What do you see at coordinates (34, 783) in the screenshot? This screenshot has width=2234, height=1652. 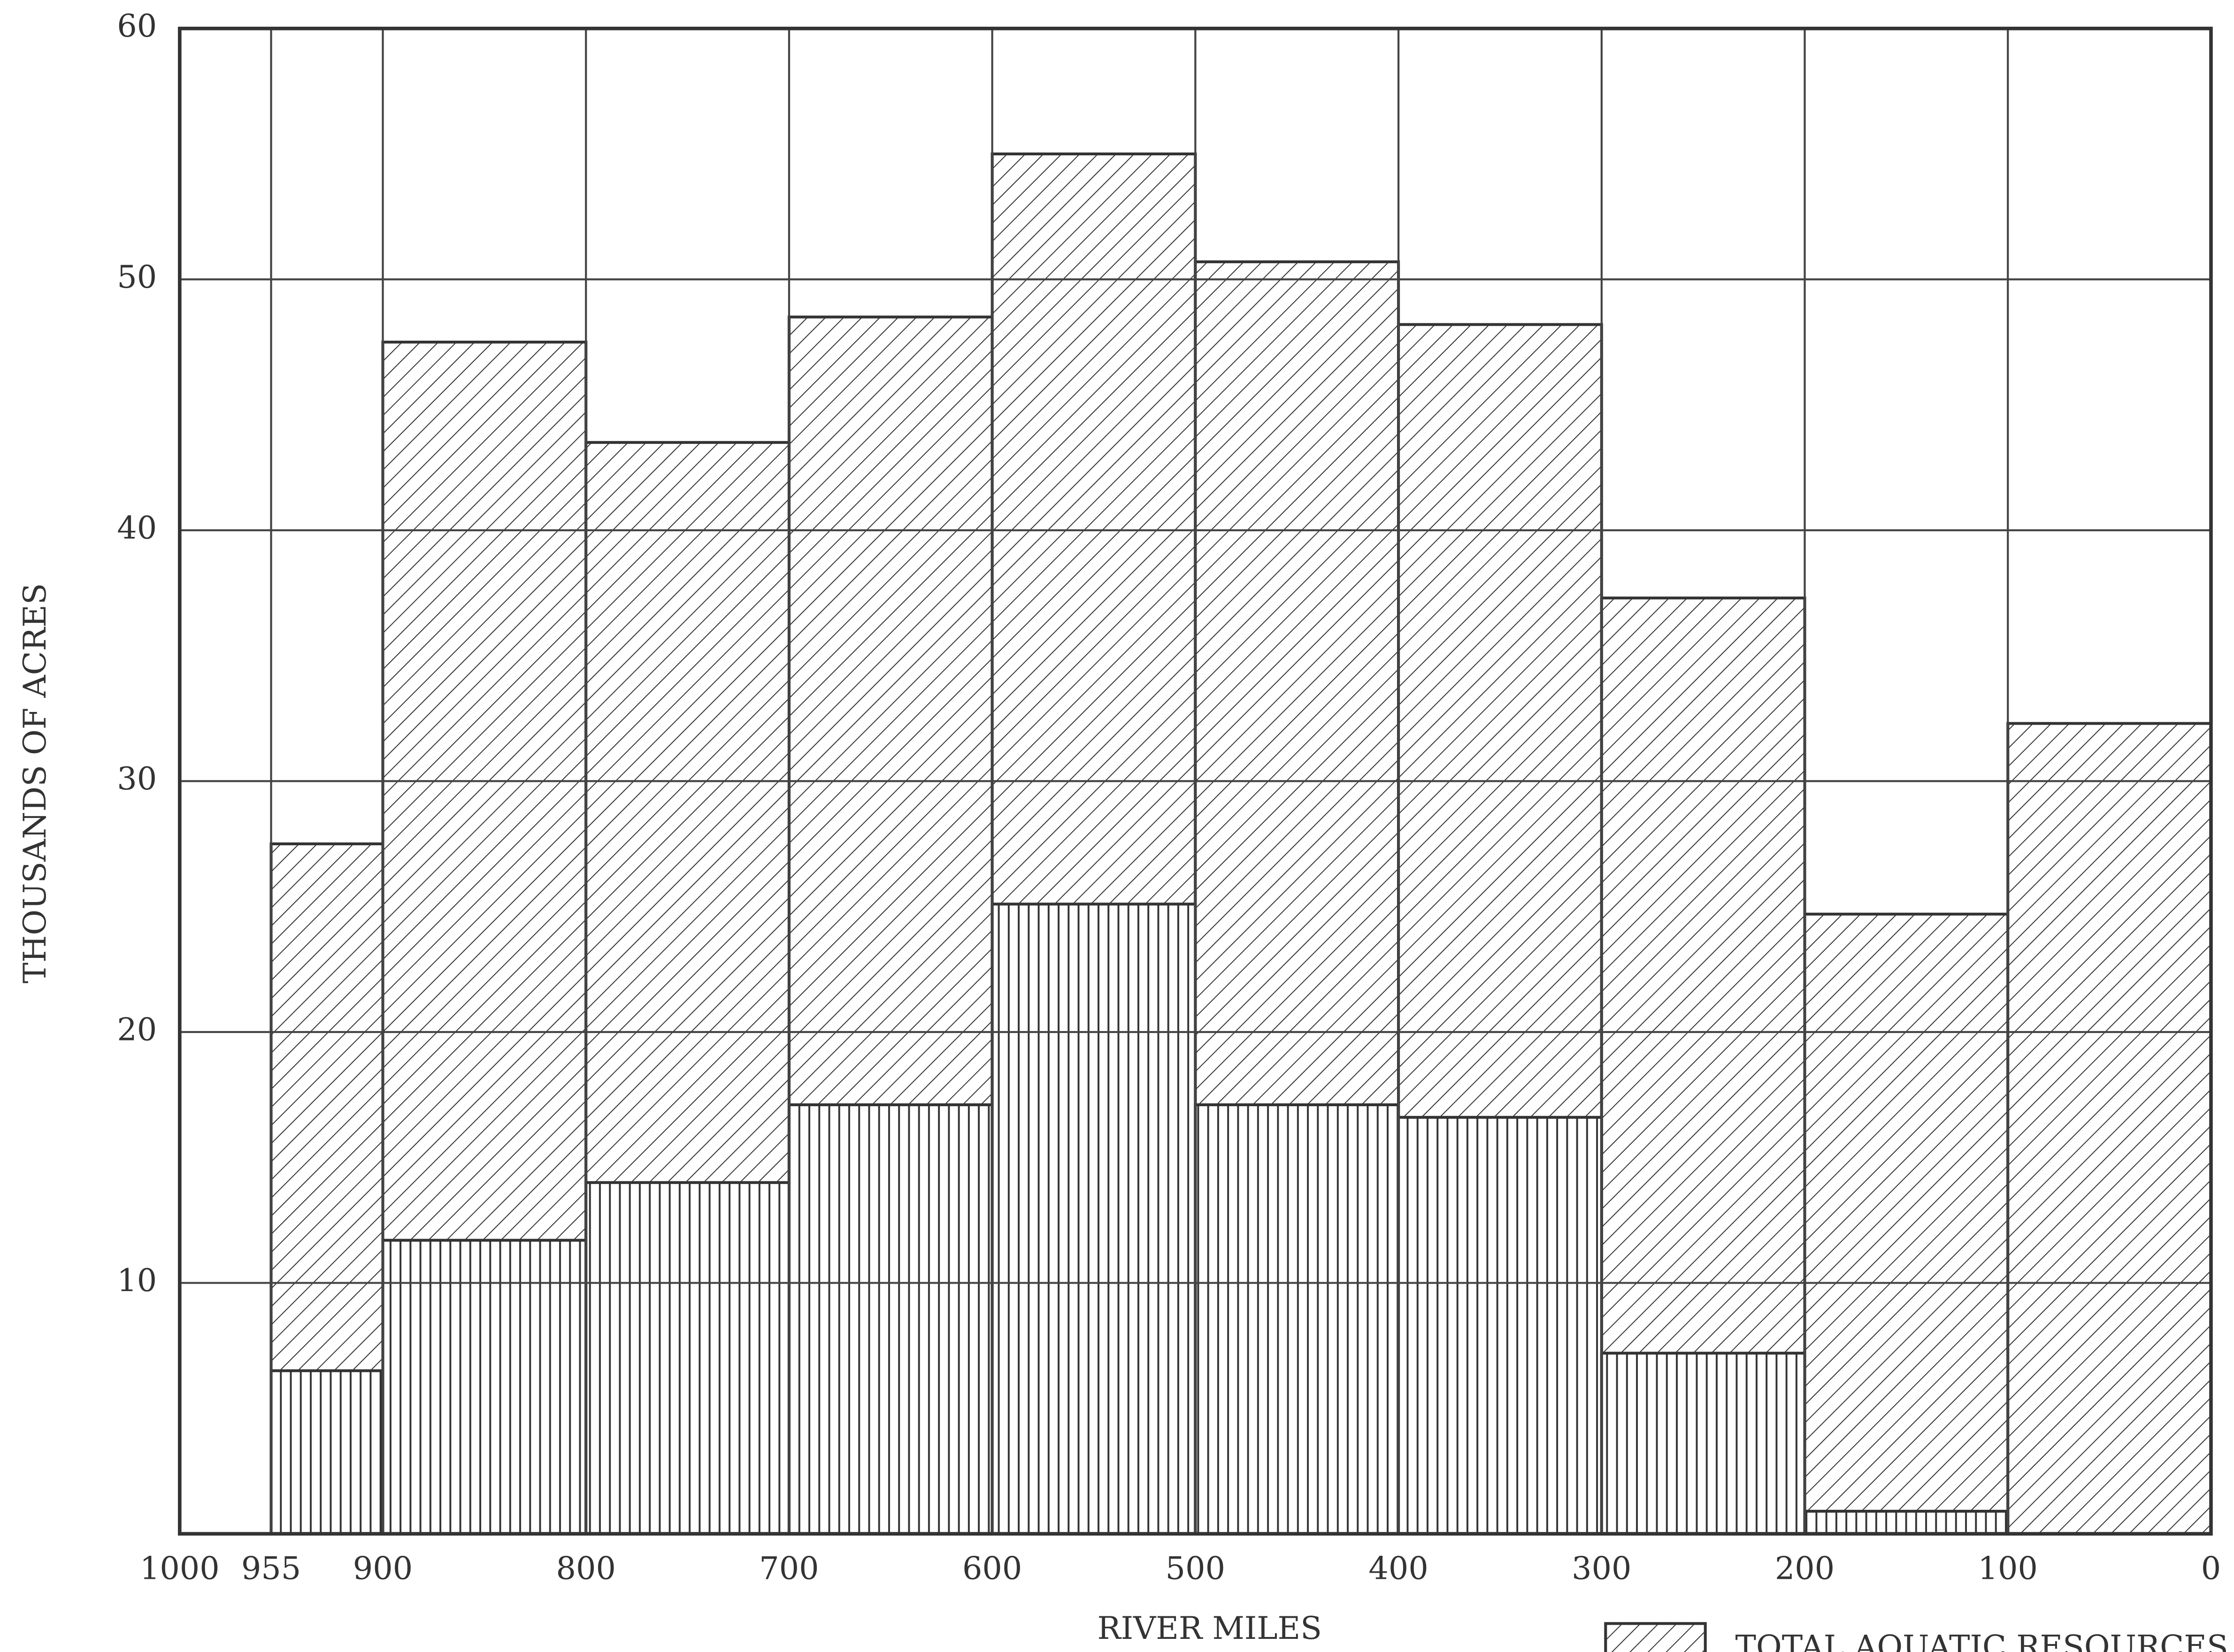 I see `y-axis-label: THOUSANDS OF ACRES` at bounding box center [34, 783].